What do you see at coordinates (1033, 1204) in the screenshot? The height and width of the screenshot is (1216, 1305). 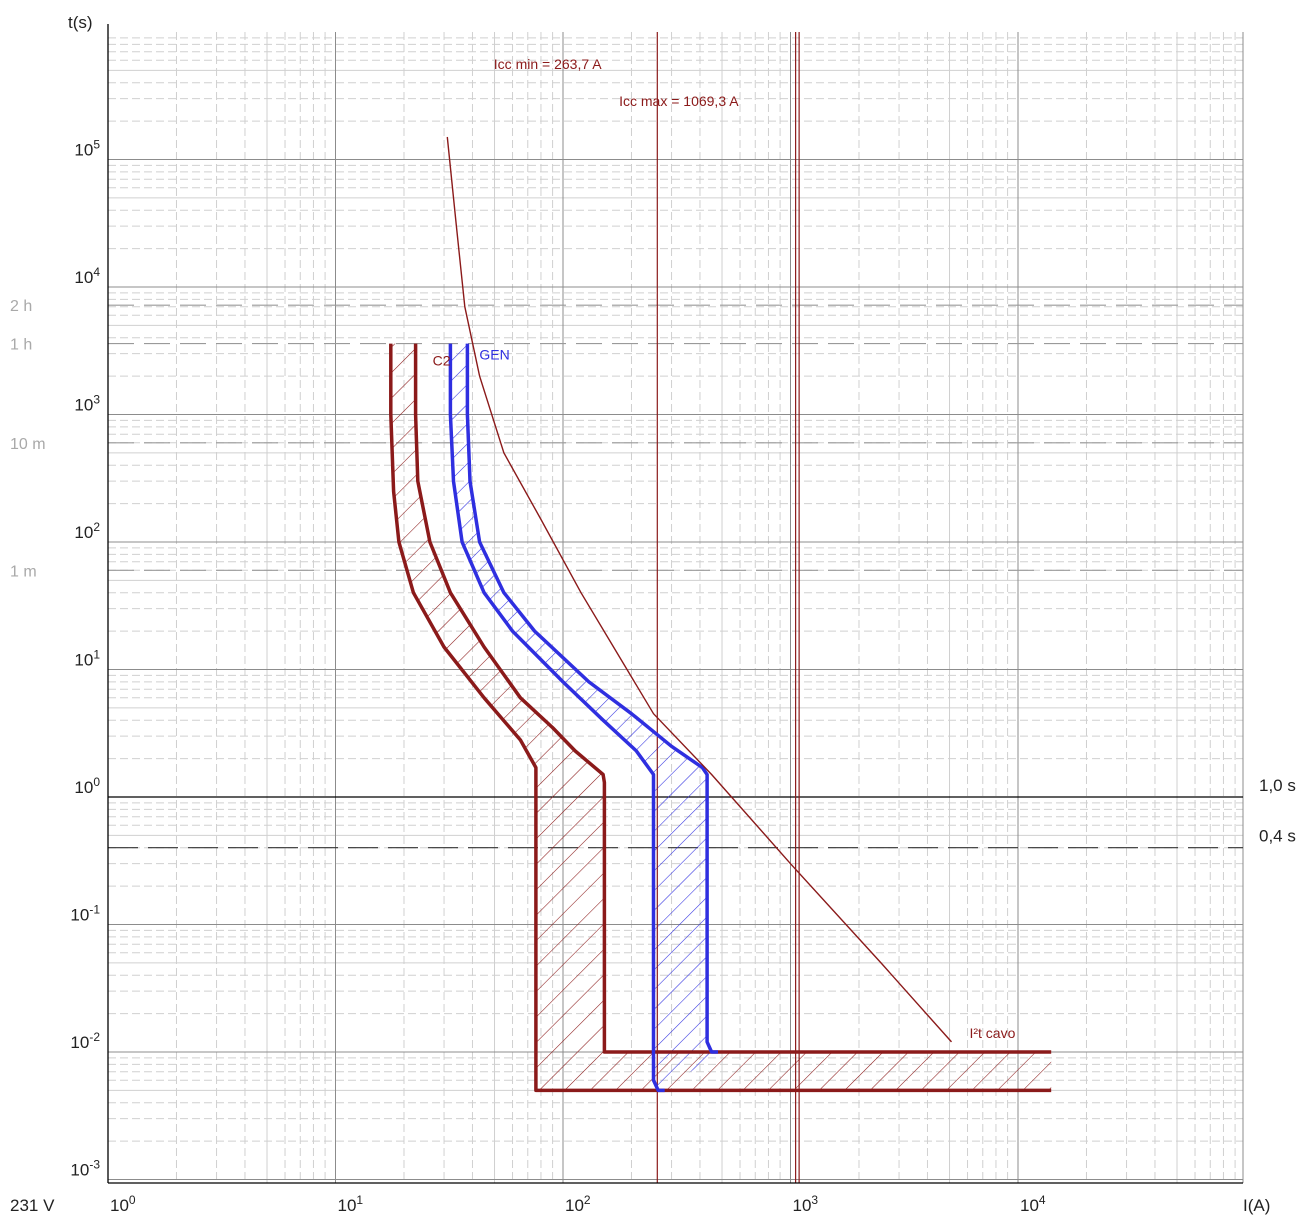 I see `x-tick-label: 10⁴` at bounding box center [1033, 1204].